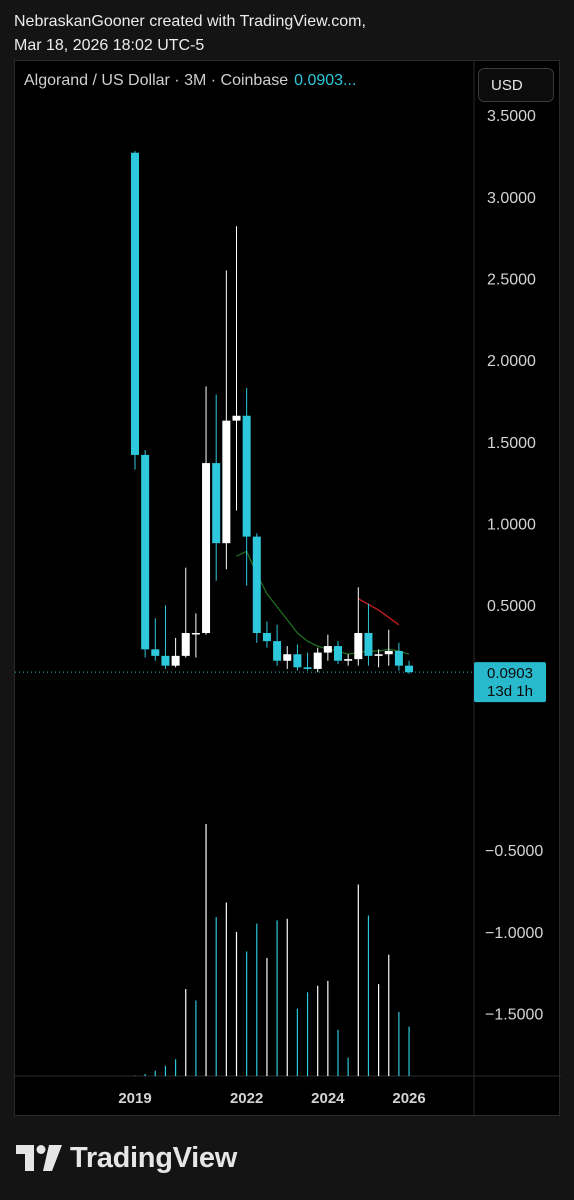  I want to click on time-tick-label: 2019, so click(134, 1098).